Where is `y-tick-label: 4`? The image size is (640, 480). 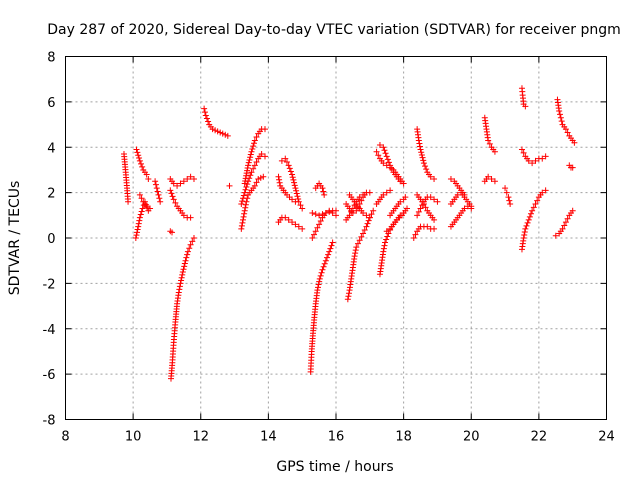
y-tick-label: 4 is located at coordinates (51, 148).